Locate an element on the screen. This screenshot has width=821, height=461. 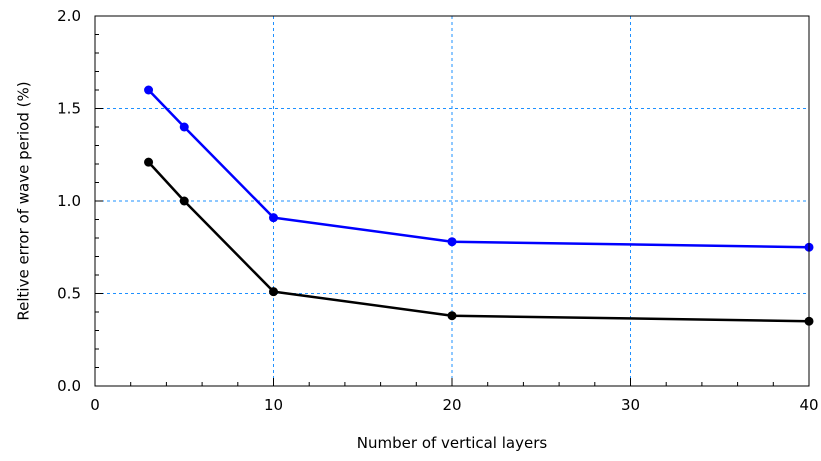
y-tick-label: 2.0 is located at coordinates (69, 16).